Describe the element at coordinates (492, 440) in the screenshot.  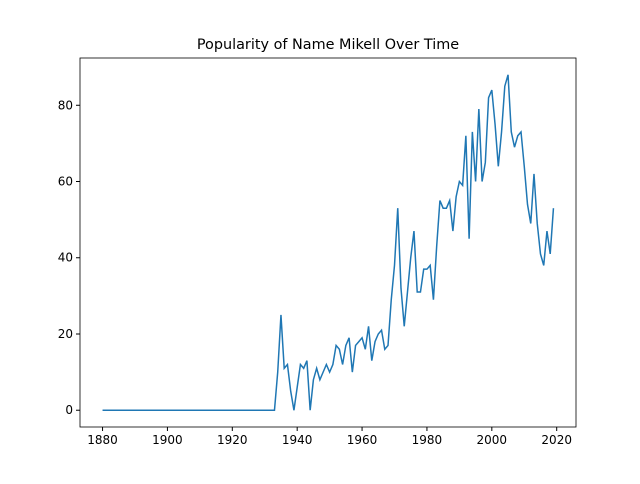
I see `x-tick-label: 2000` at that location.